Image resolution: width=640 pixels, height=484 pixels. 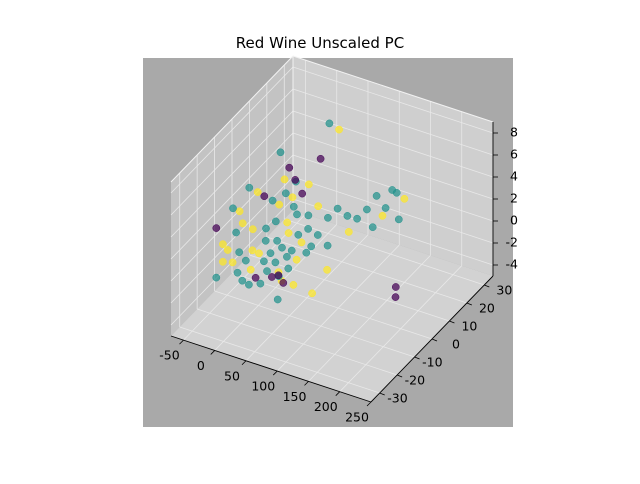 I want to click on z-tick-label: 4, so click(x=514, y=176).